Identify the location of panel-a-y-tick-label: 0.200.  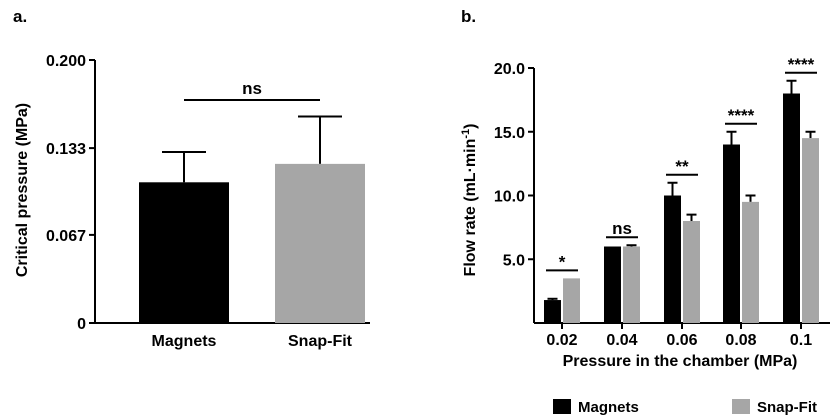
(66, 61).